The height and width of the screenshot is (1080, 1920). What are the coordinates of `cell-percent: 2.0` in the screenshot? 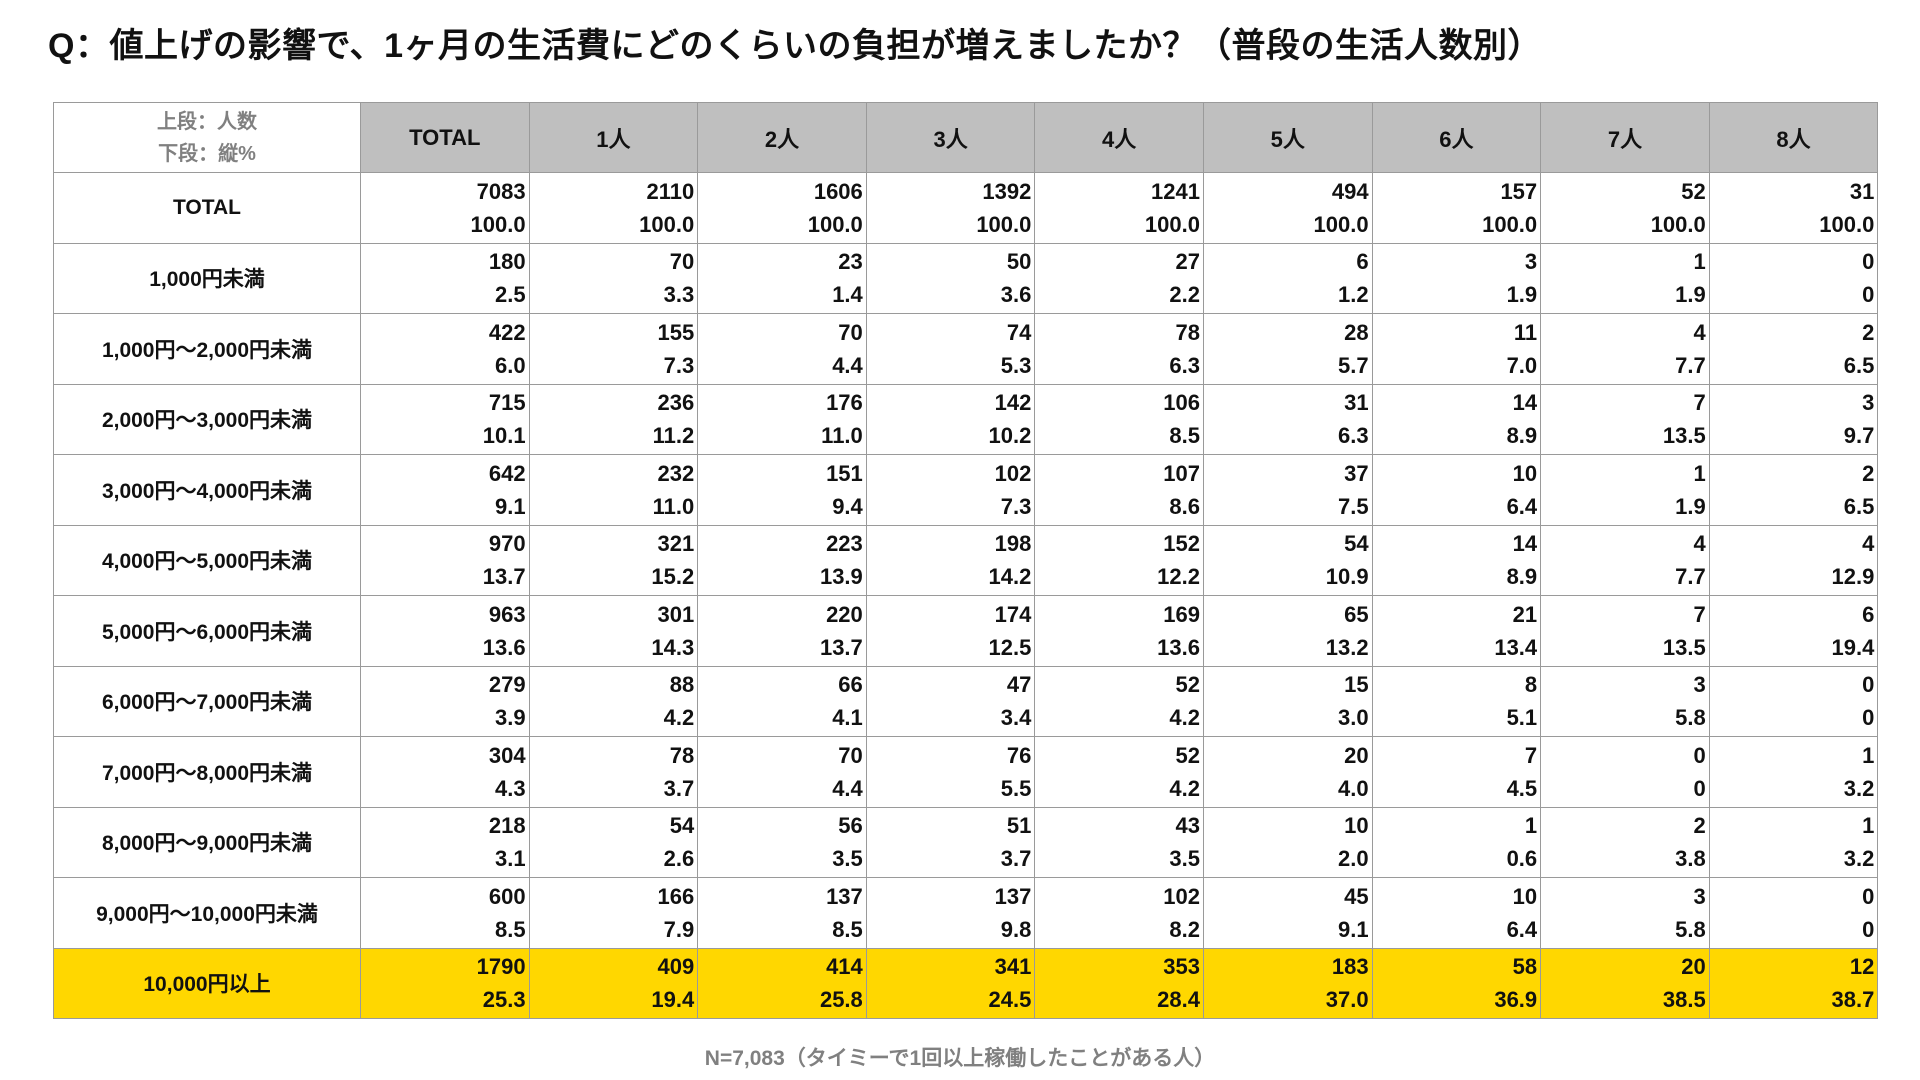 It's located at (1353, 859).